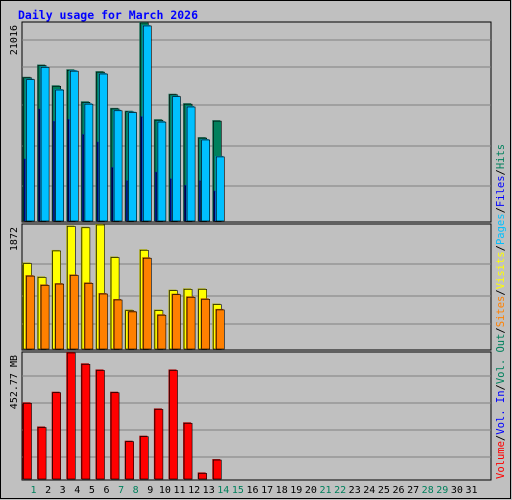  I want to click on day-label: 27, so click(413, 490).